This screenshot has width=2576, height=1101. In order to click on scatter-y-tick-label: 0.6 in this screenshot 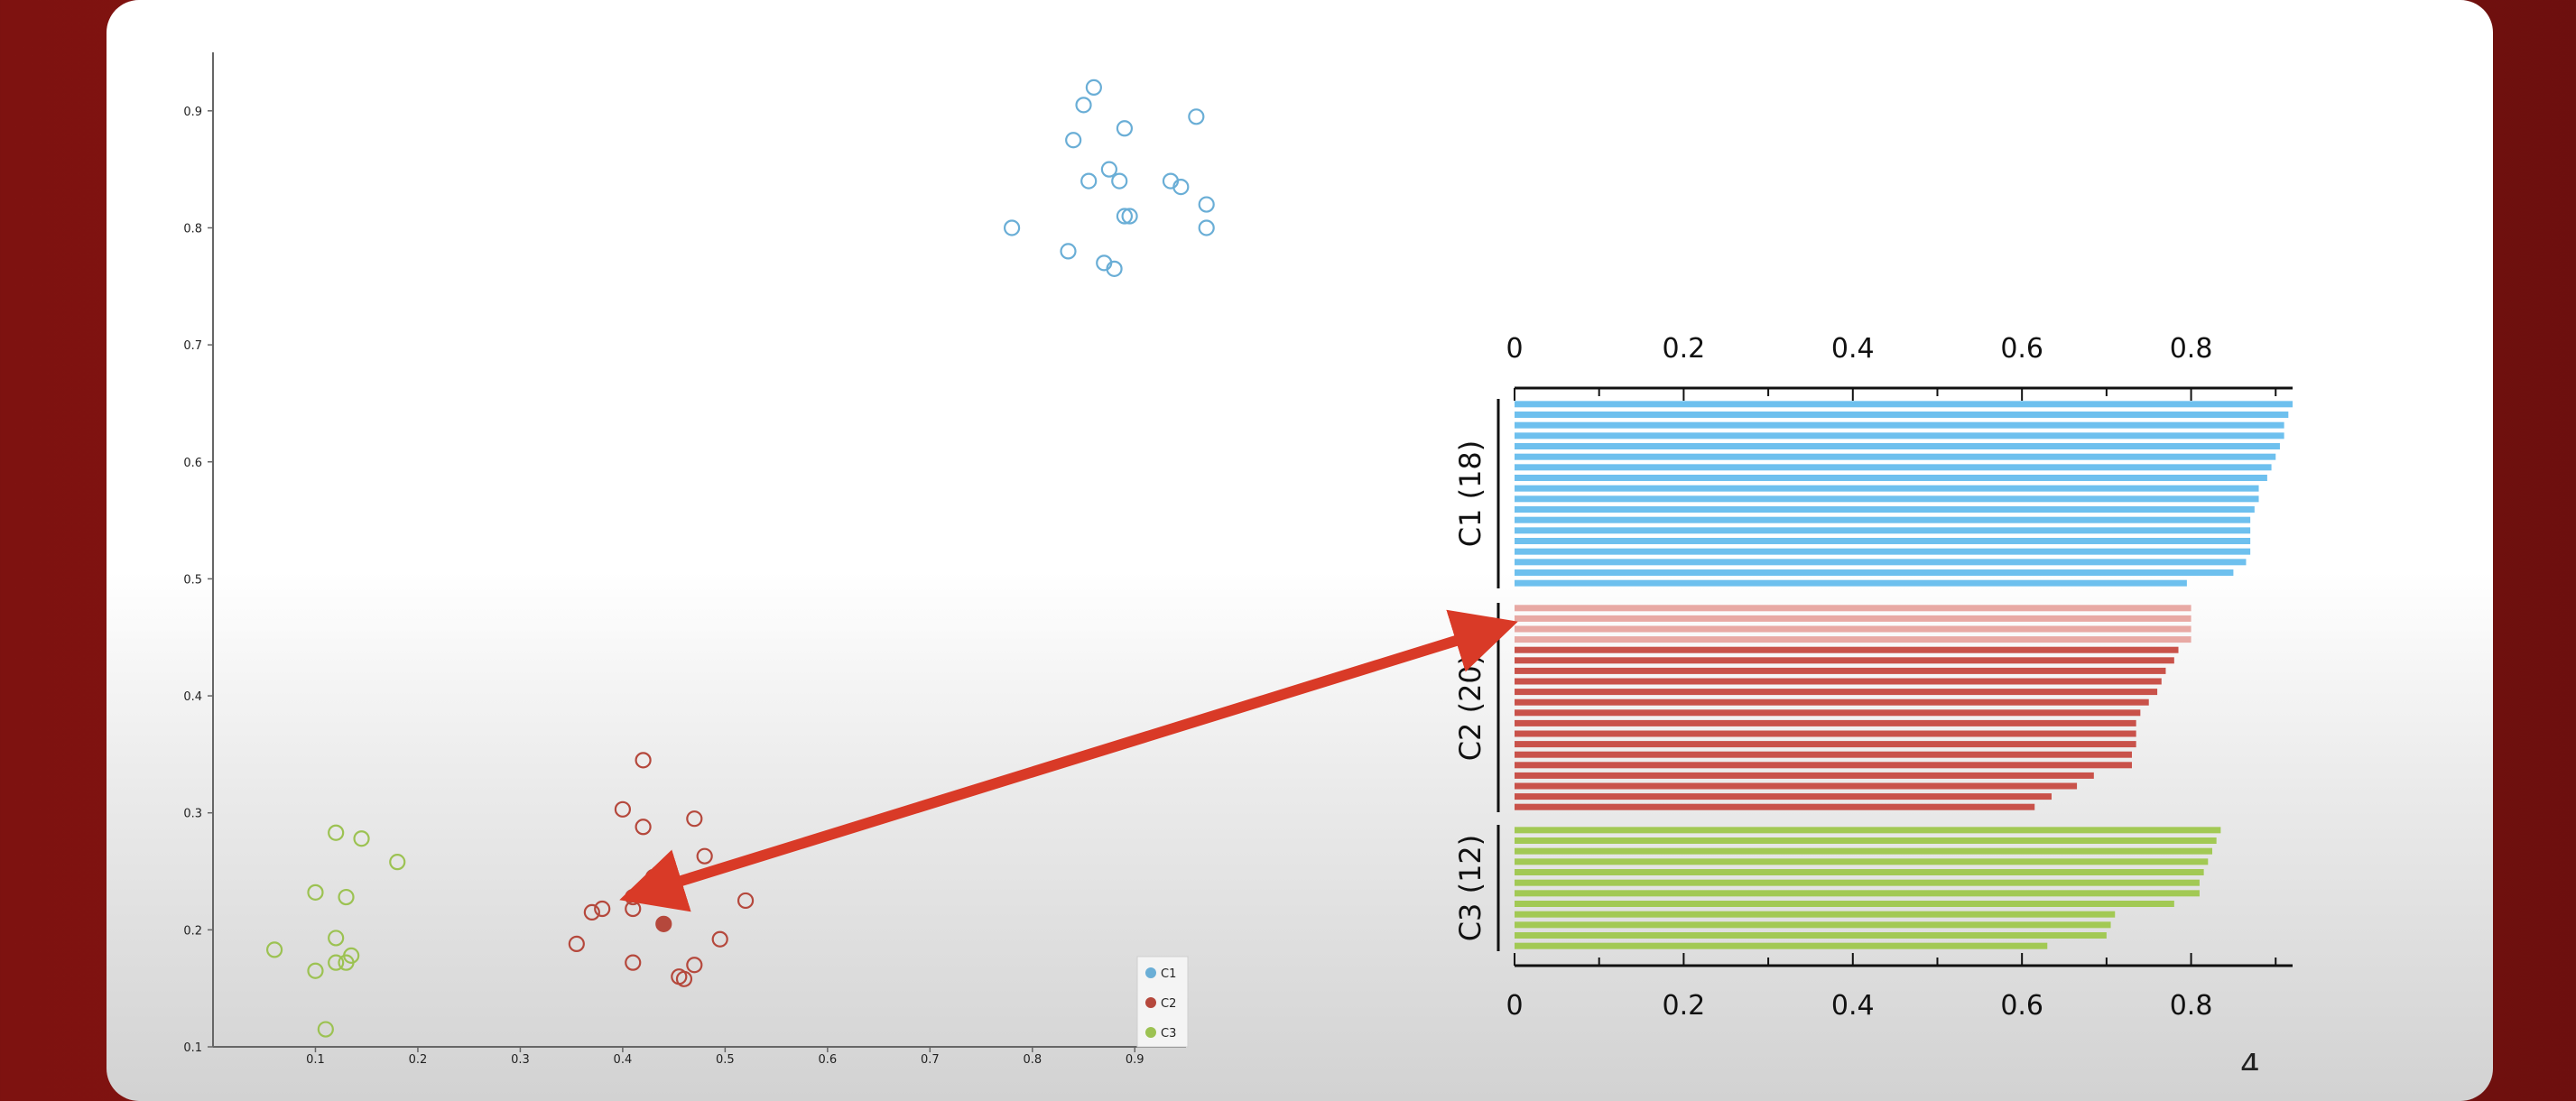, I will do `click(193, 463)`.